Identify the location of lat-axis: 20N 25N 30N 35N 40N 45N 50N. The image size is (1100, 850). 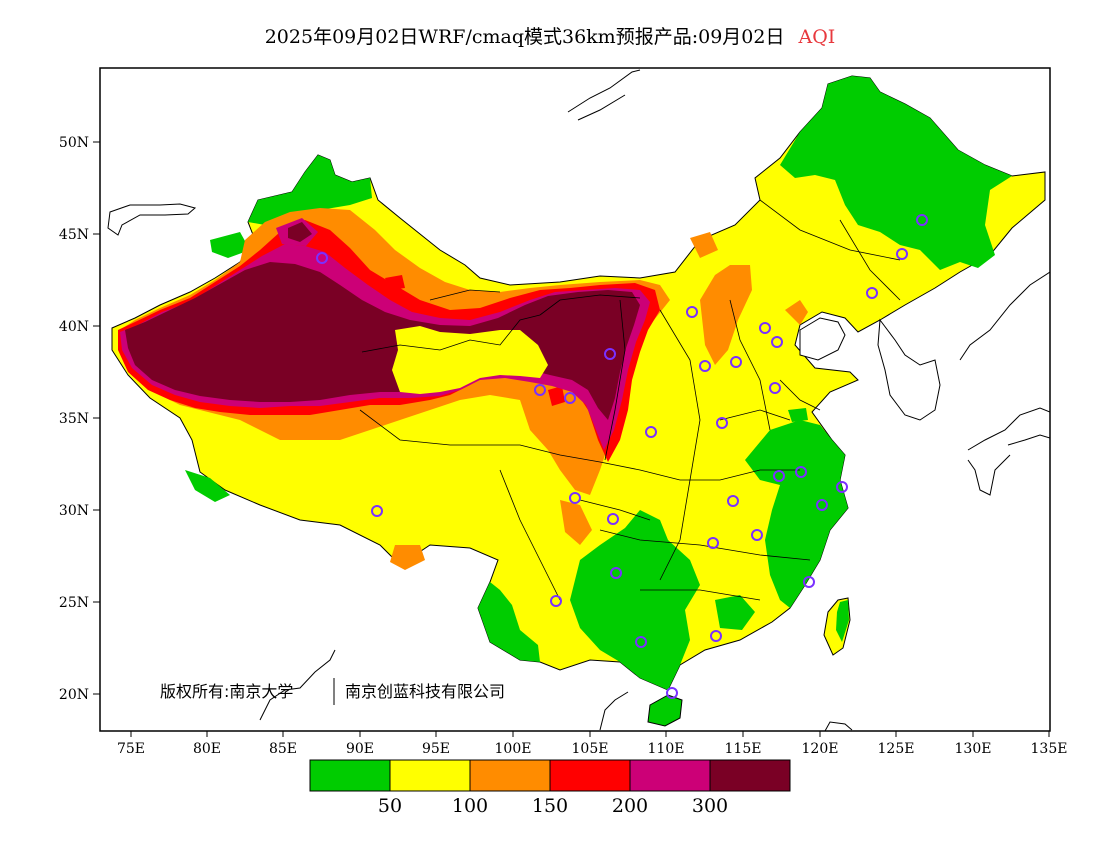
(79, 419).